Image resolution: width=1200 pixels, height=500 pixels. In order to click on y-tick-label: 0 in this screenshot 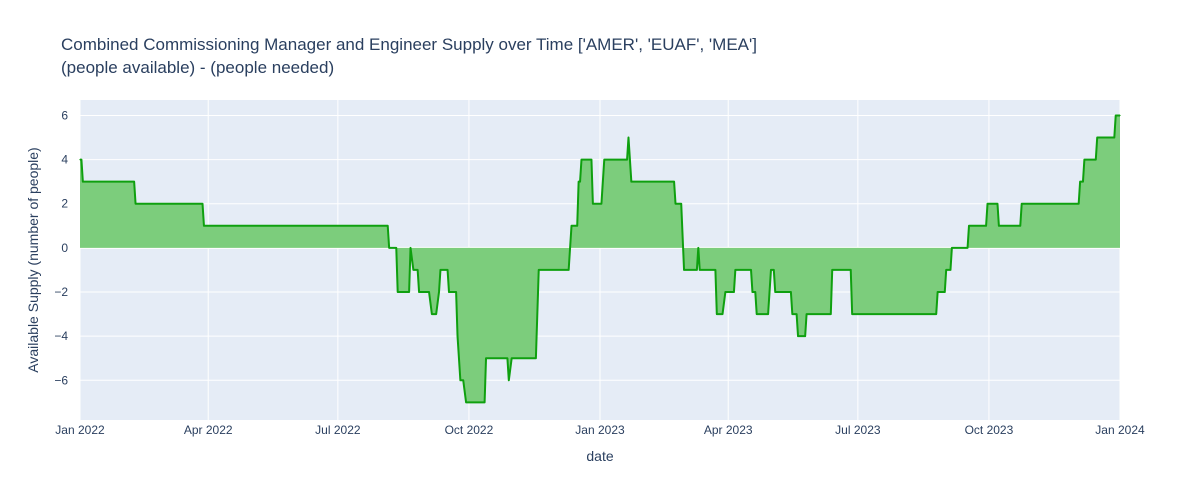, I will do `click(64, 248)`.